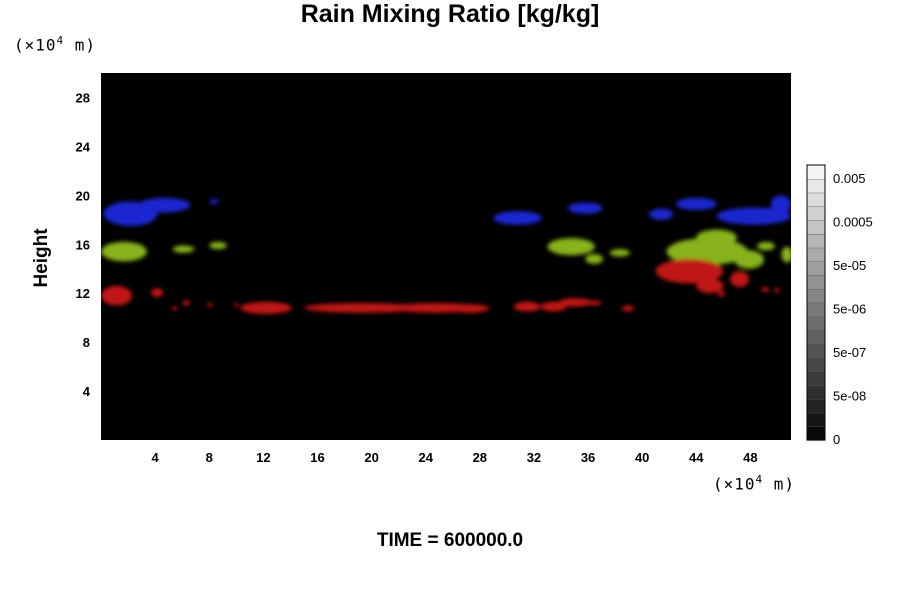  I want to click on y-tick-label: 16, so click(83, 244).